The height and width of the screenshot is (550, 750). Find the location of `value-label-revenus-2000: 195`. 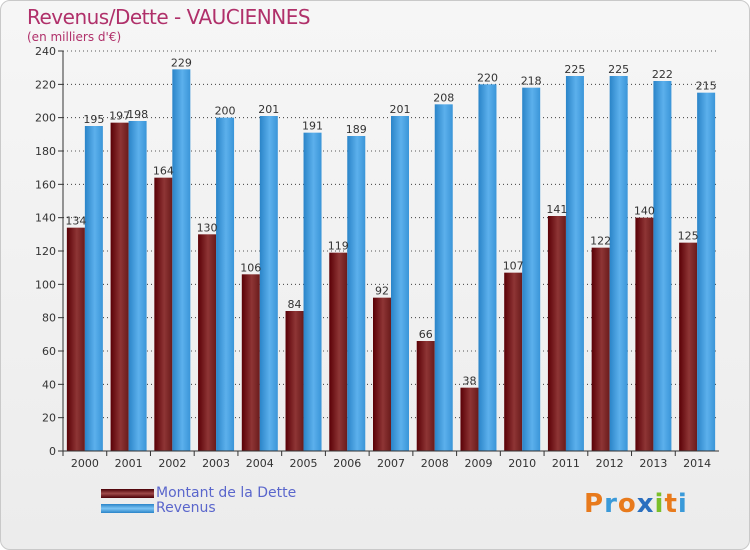

value-label-revenus-2000: 195 is located at coordinates (93, 119).